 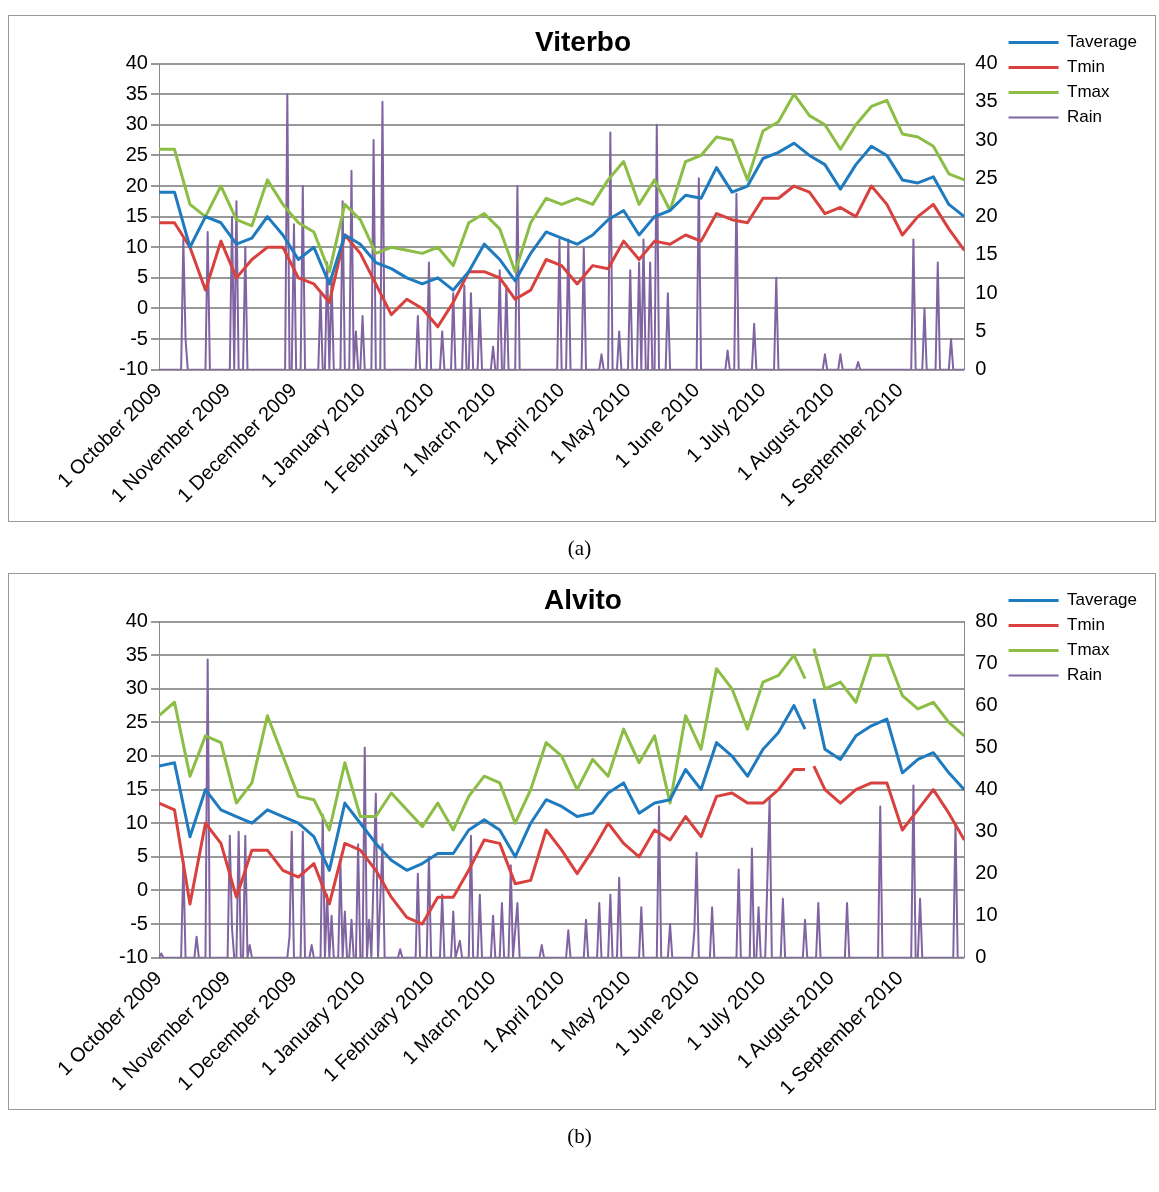 I want to click on y2-tick-label: 5, so click(x=981, y=329).